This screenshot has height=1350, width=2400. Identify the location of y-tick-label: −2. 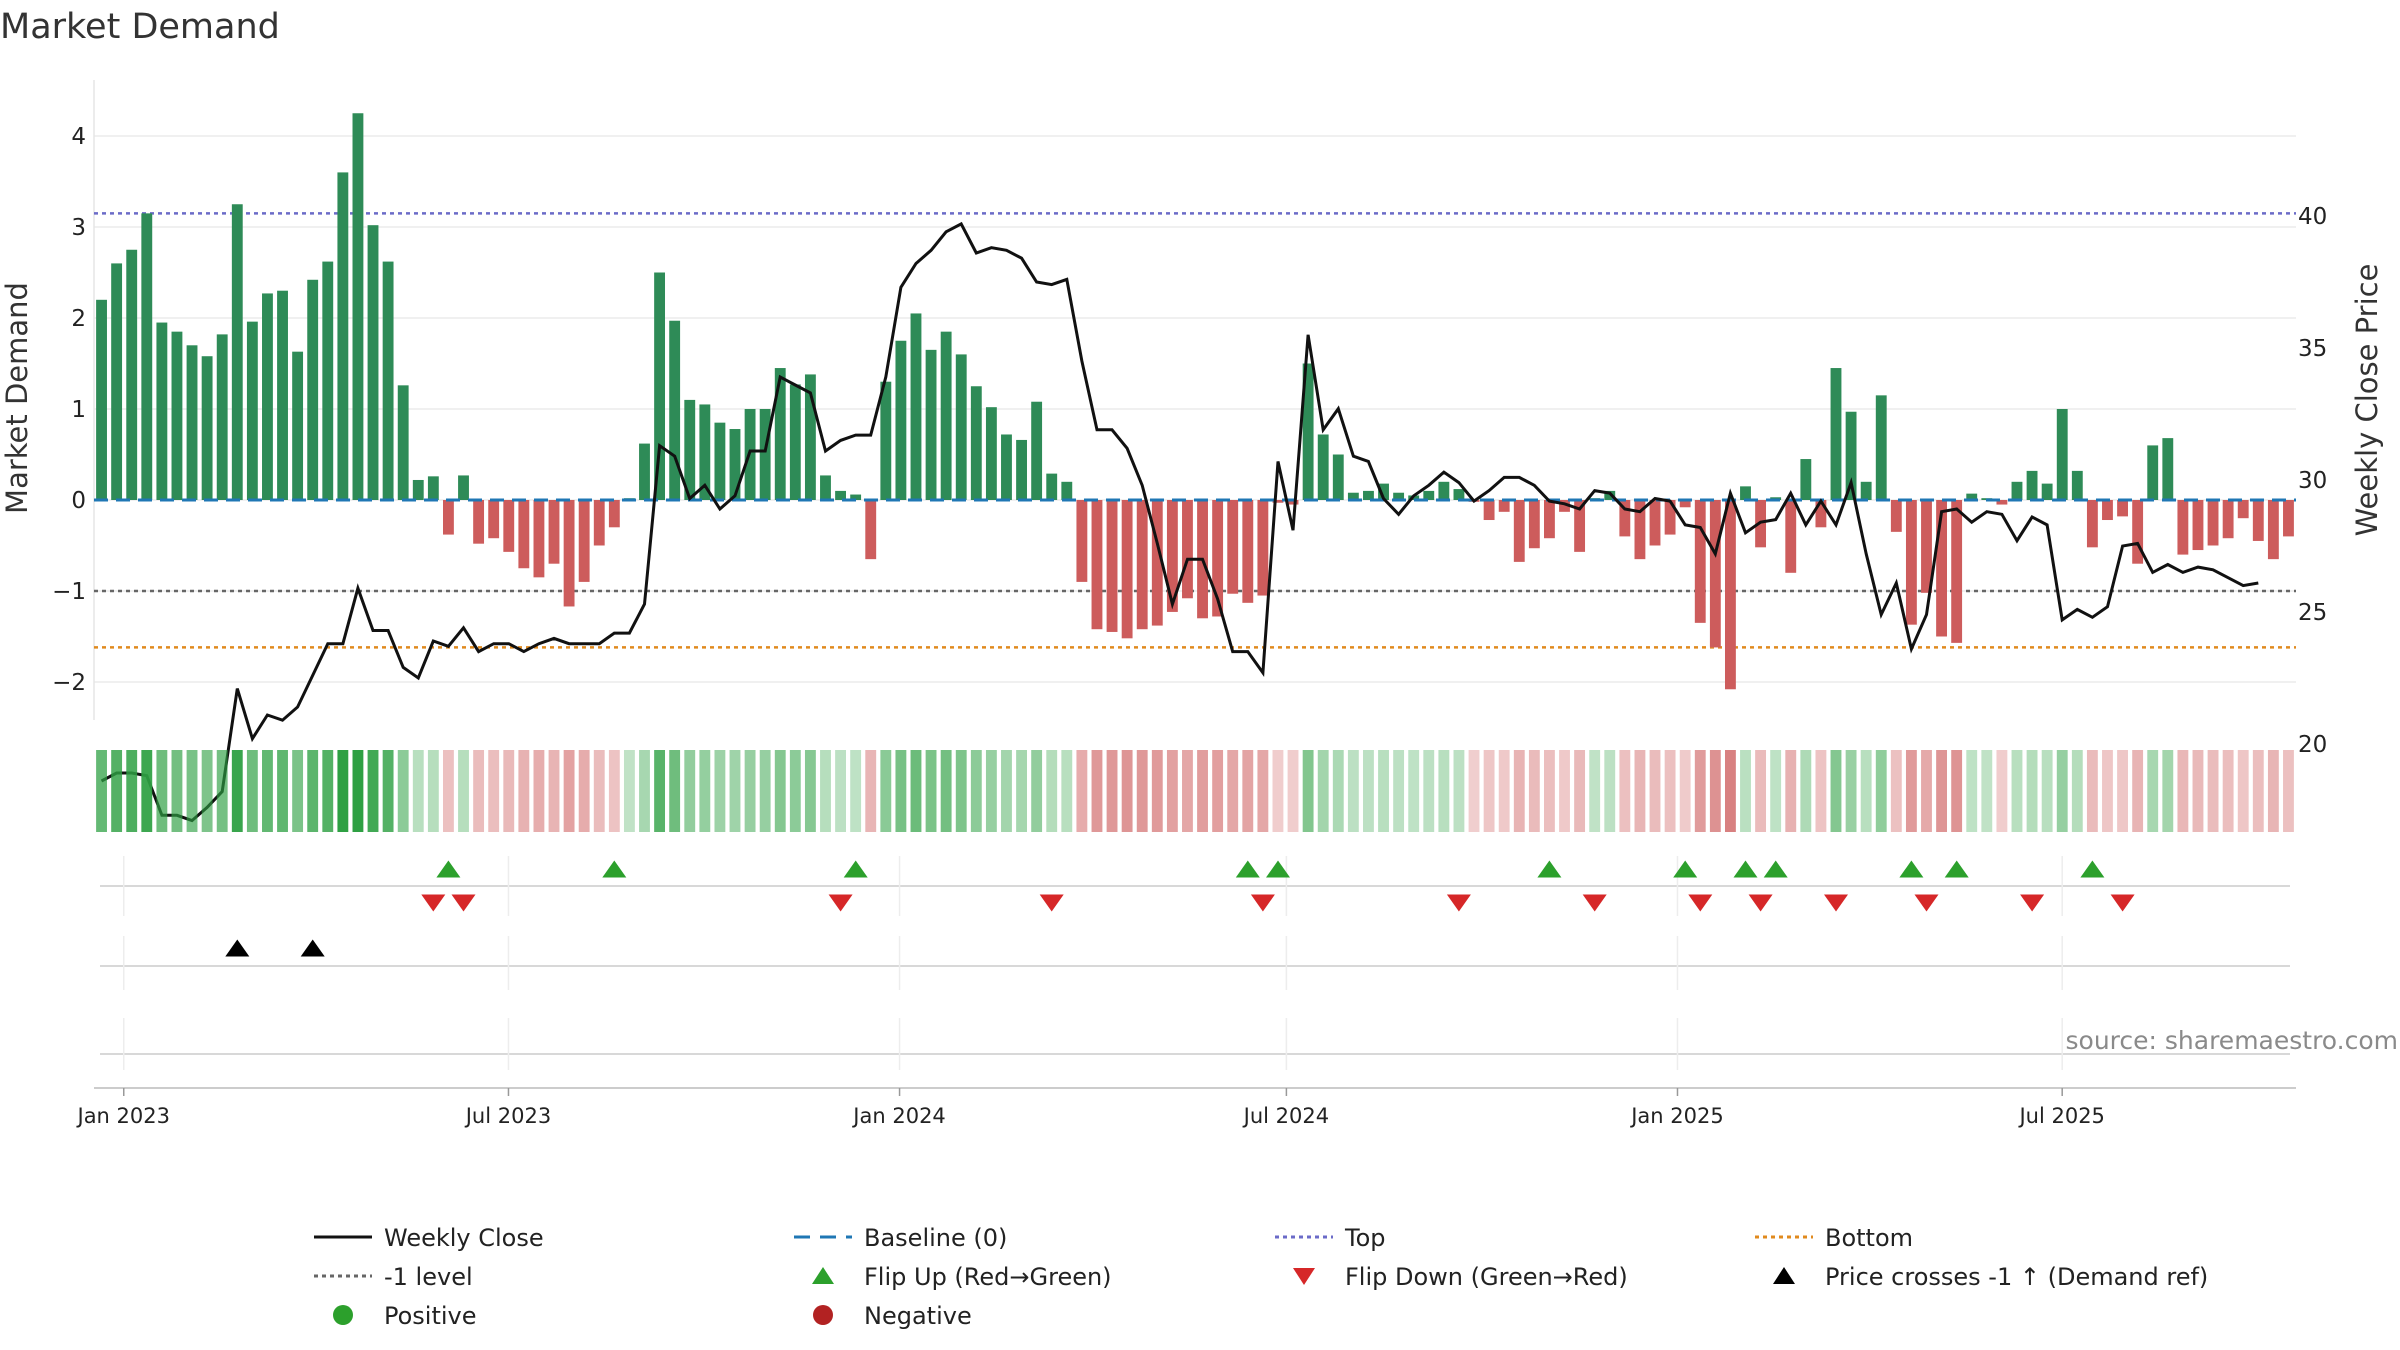
(69, 683).